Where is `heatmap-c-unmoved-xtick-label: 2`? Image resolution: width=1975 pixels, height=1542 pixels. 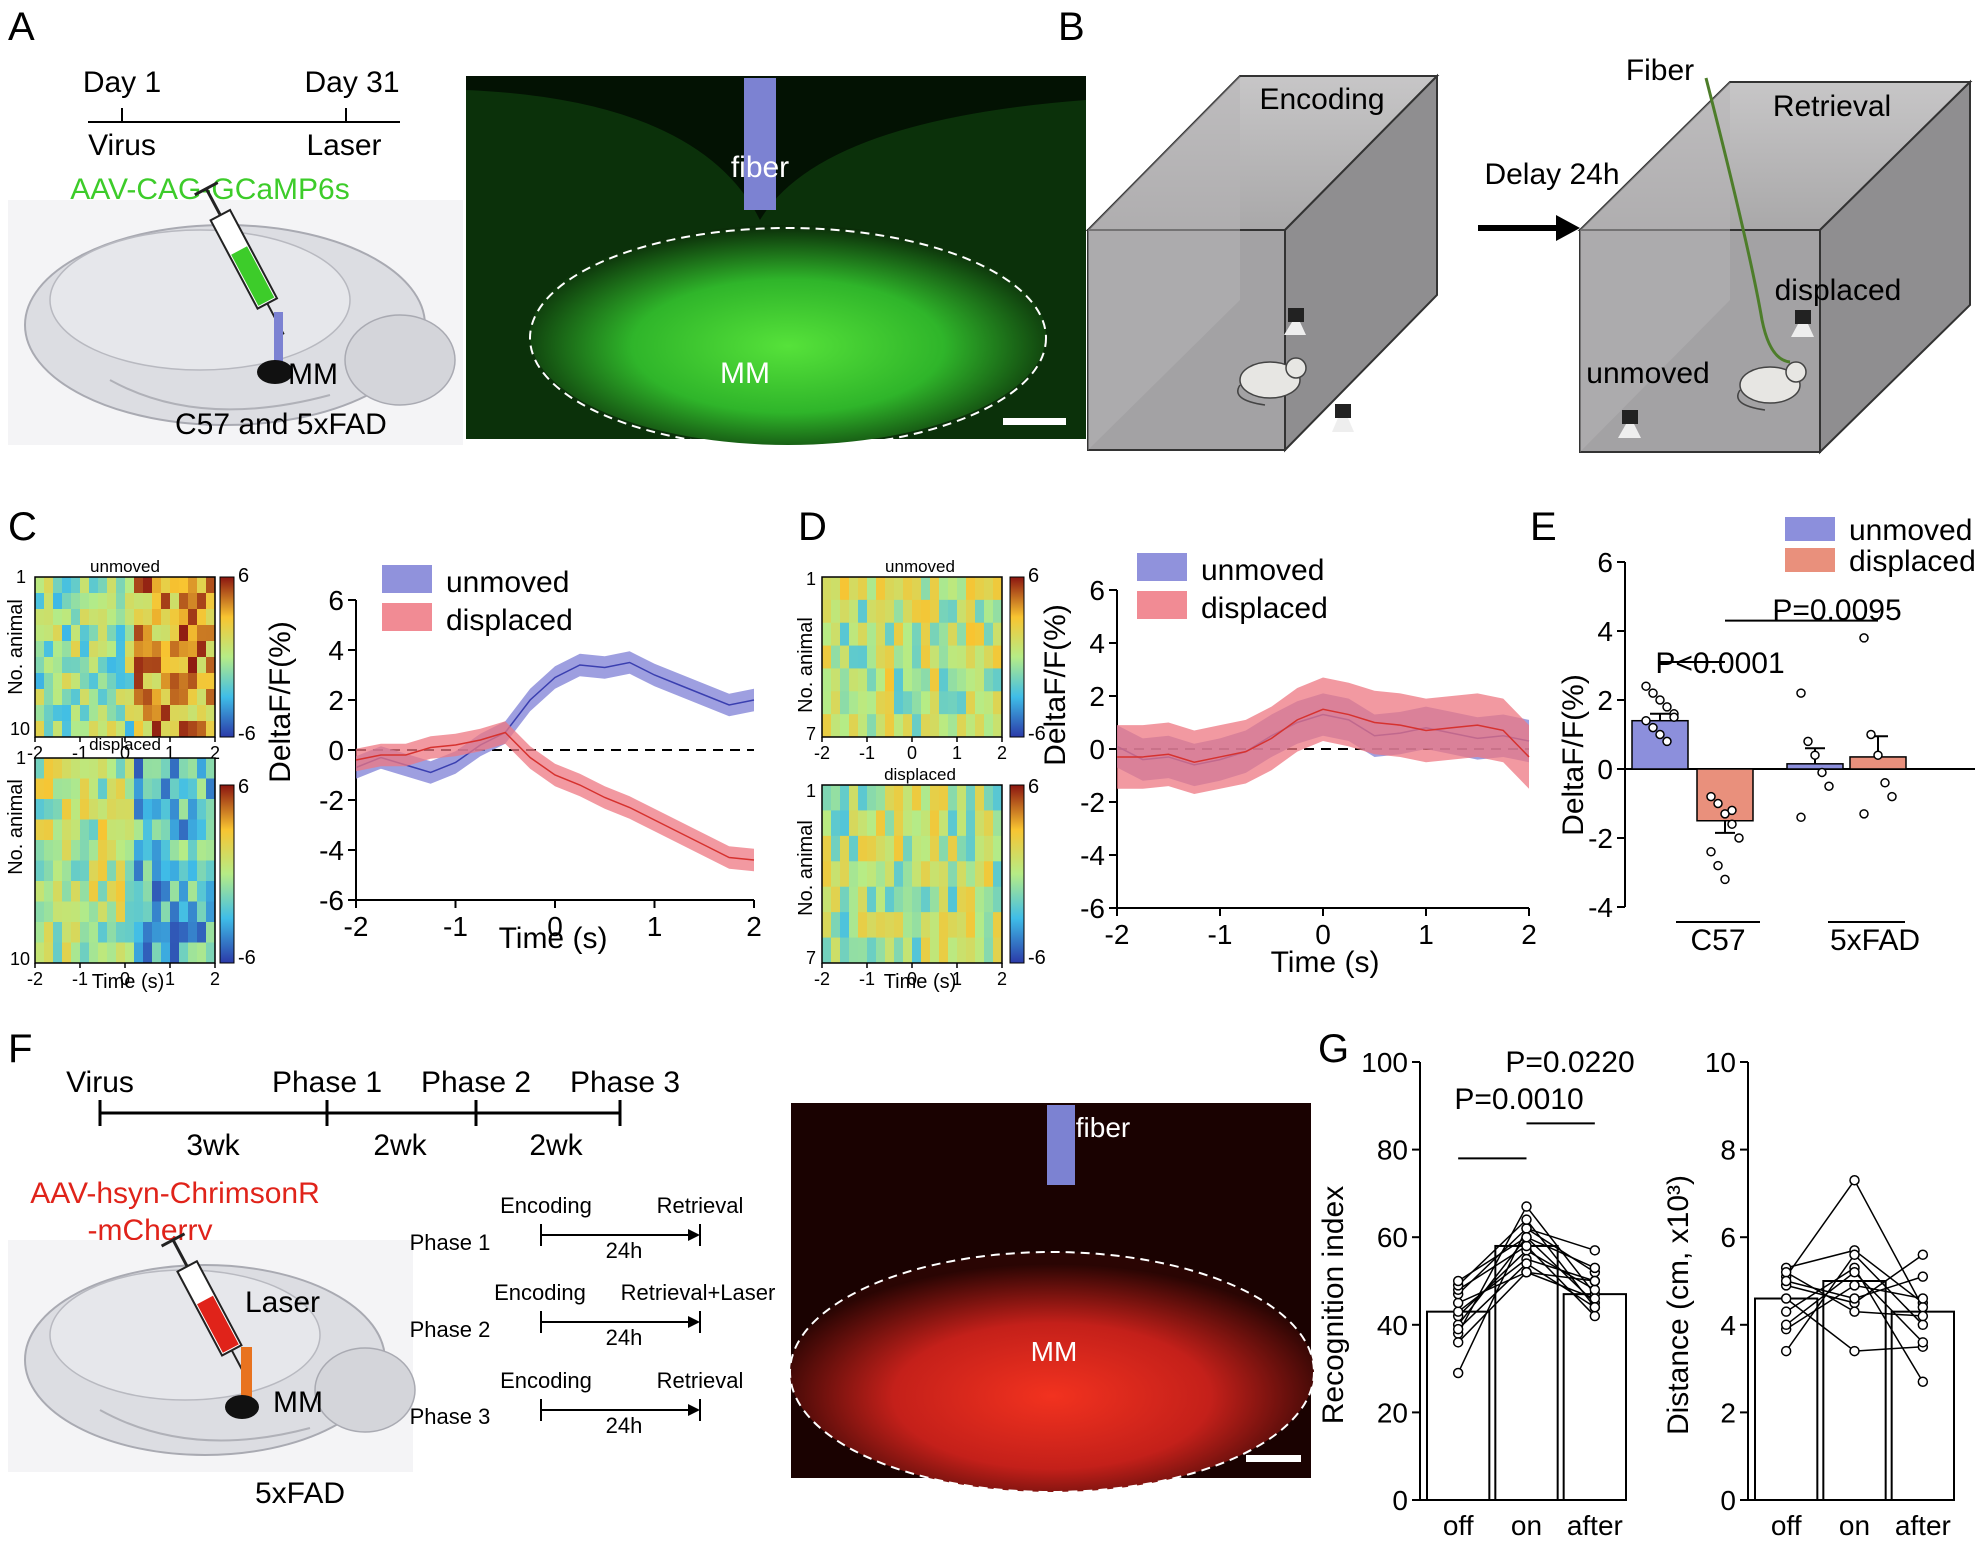 heatmap-c-unmoved-xtick-label: 2 is located at coordinates (215, 753).